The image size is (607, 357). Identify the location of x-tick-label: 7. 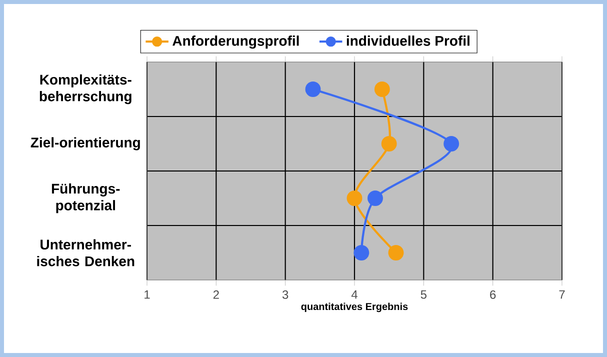
(562, 294).